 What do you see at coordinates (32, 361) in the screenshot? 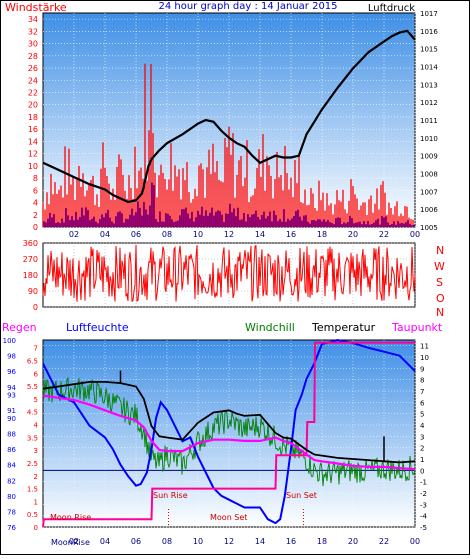
I see `rain-tick-label: 6.5` at bounding box center [32, 361].